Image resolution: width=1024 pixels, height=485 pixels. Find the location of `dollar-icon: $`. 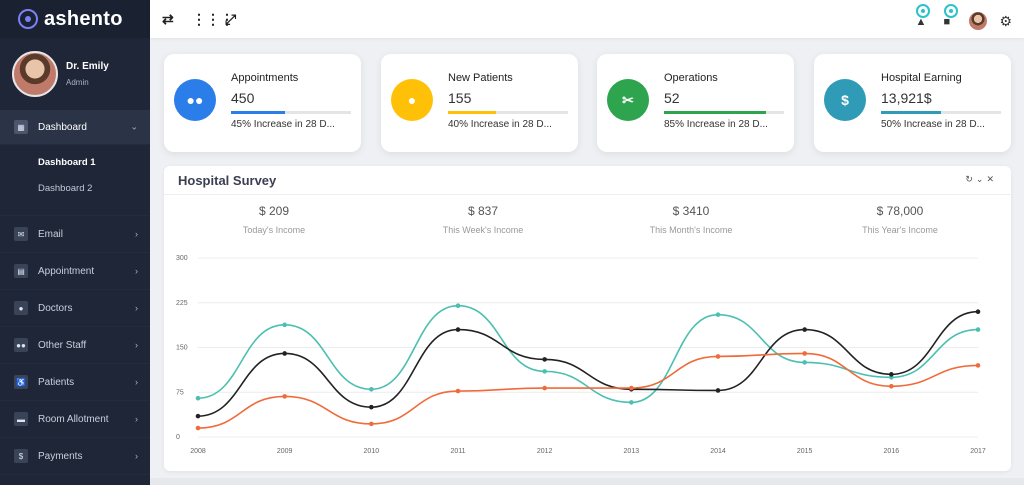

dollar-icon: $ is located at coordinates (845, 100).